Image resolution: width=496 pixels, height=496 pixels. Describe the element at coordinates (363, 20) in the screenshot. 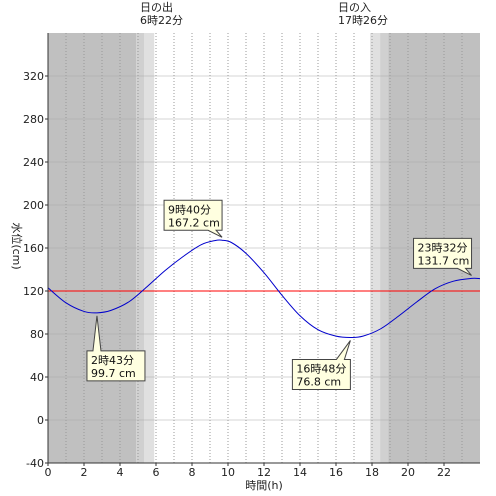

I see `sunset-time: 17時26分` at that location.